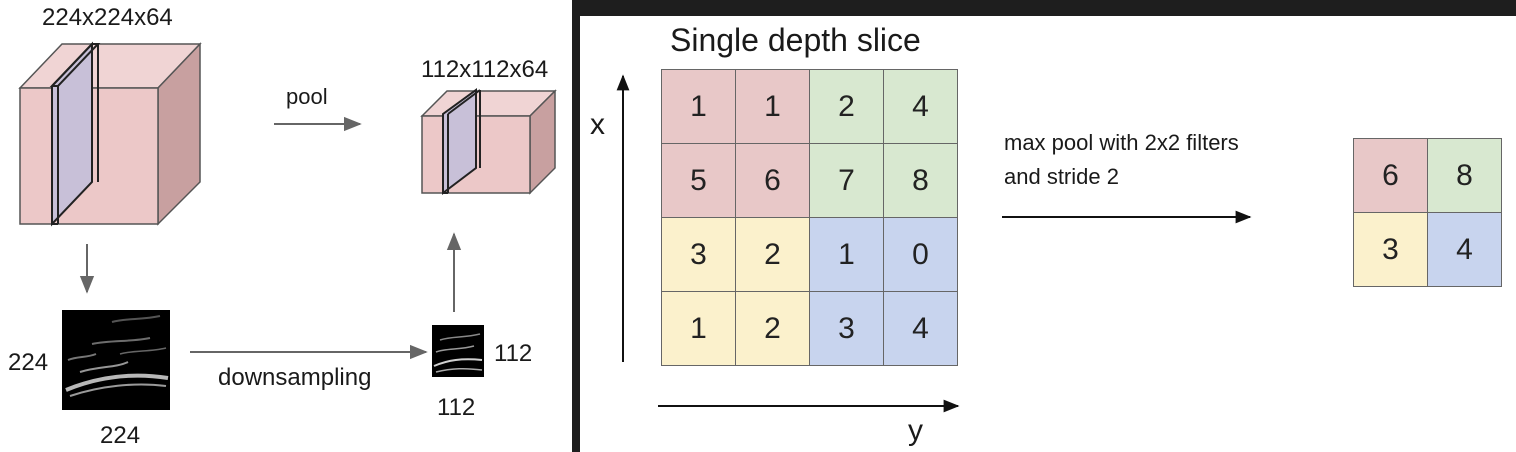 Image resolution: width=1516 pixels, height=452 pixels. I want to click on x-axis-label: x, so click(597, 124).